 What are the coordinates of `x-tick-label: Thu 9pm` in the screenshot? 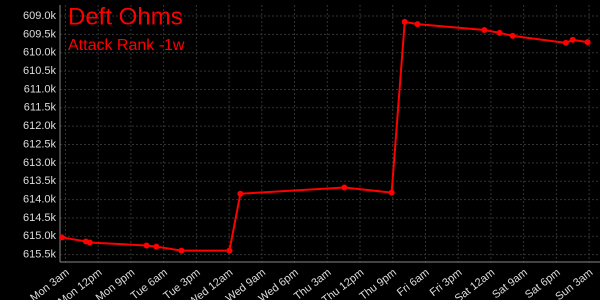 It's located at (378, 283).